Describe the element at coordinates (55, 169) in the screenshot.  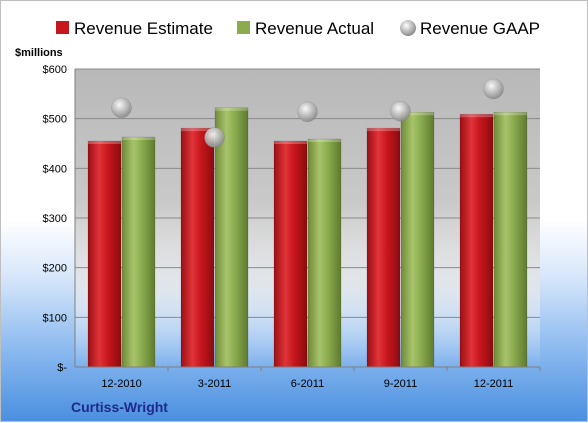
I see `y-tick-label: $400` at that location.